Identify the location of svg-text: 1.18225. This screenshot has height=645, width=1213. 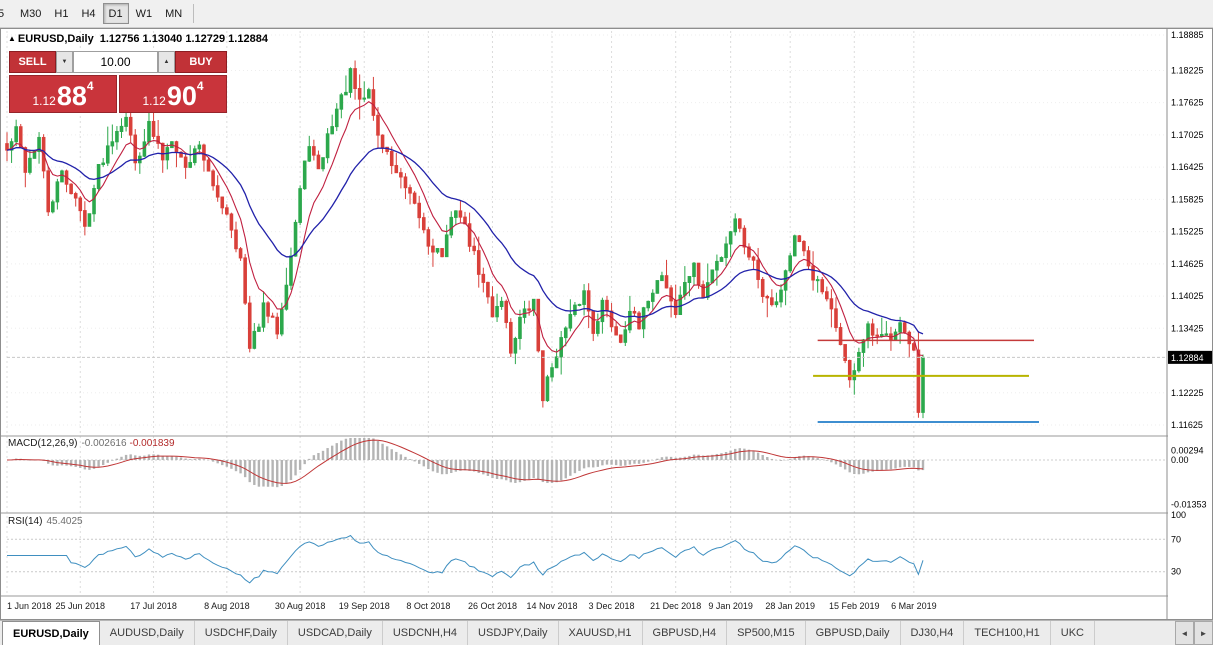
(1187, 70).